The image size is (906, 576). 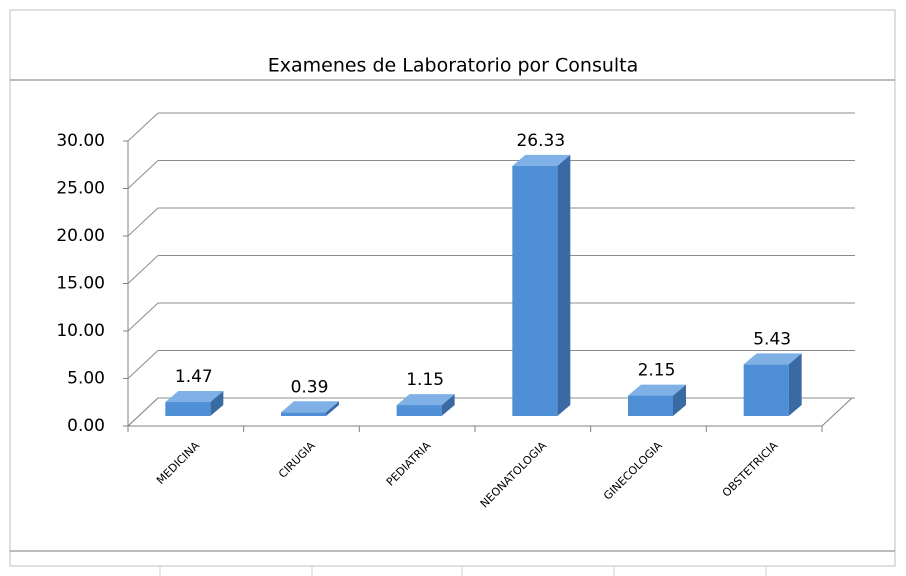 I want to click on data-label: 0.39, so click(x=310, y=387).